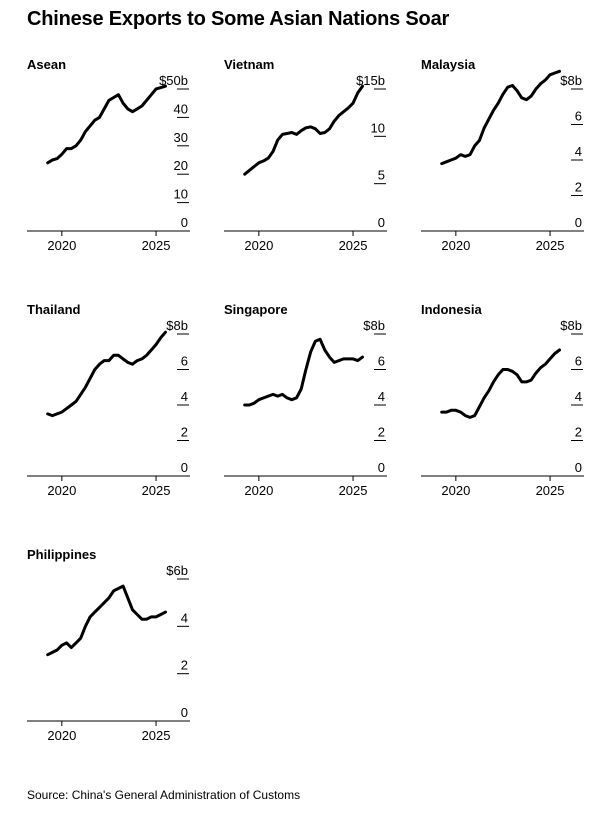 This screenshot has height=815, width=604. Describe the element at coordinates (61, 554) in the screenshot. I see `panel-title-philippines: Philippines` at that location.